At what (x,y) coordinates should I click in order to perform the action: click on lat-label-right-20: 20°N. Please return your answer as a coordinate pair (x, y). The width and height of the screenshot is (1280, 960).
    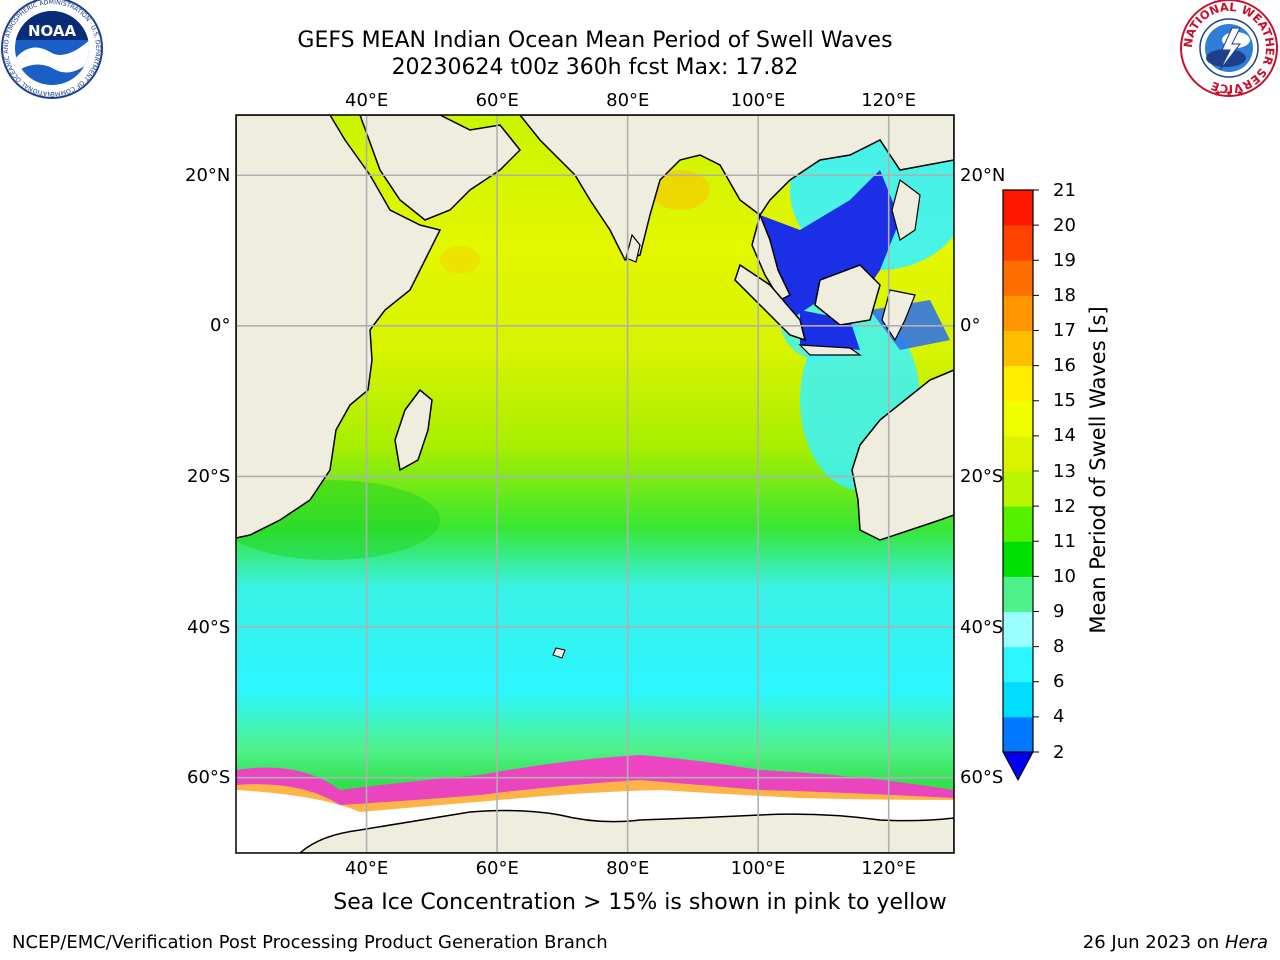
    Looking at the image, I should click on (983, 175).